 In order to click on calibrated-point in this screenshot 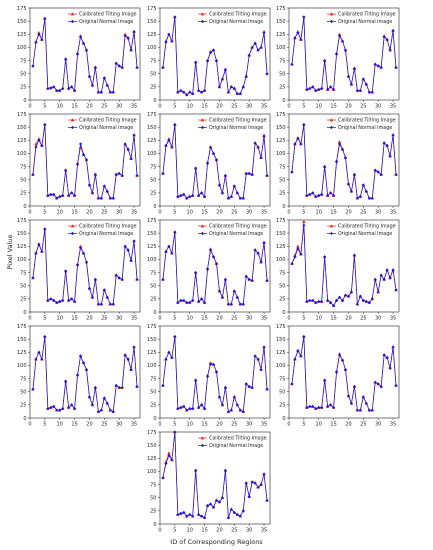, I will do `click(298, 246)`.